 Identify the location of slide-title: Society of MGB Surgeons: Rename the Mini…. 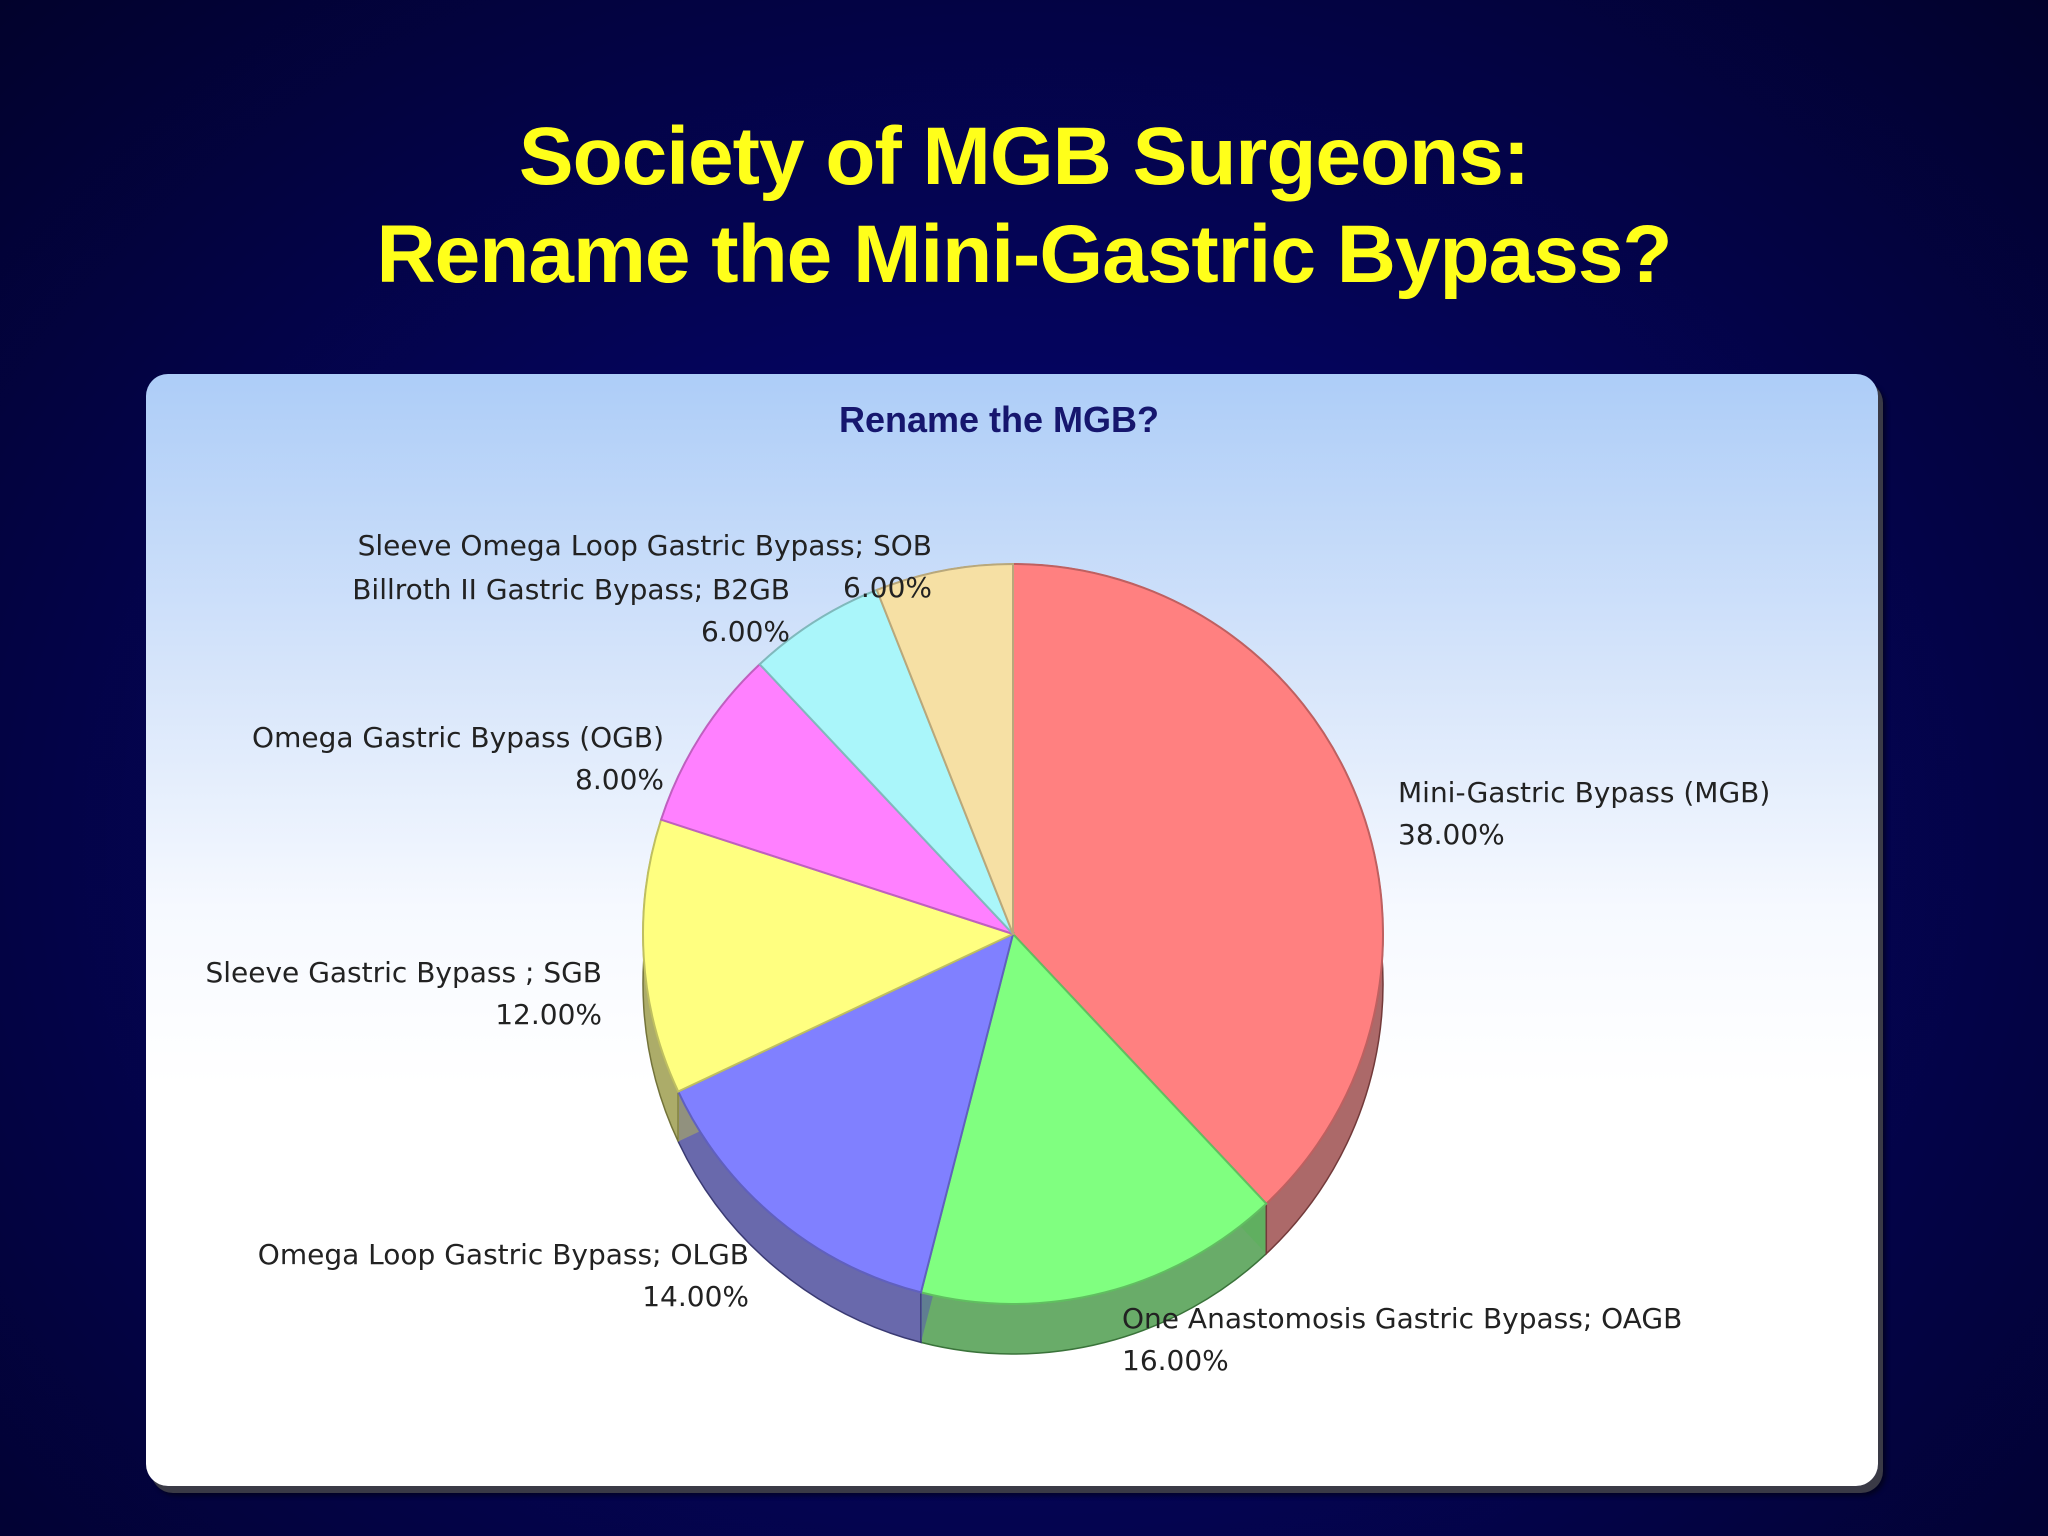
(1024, 206).